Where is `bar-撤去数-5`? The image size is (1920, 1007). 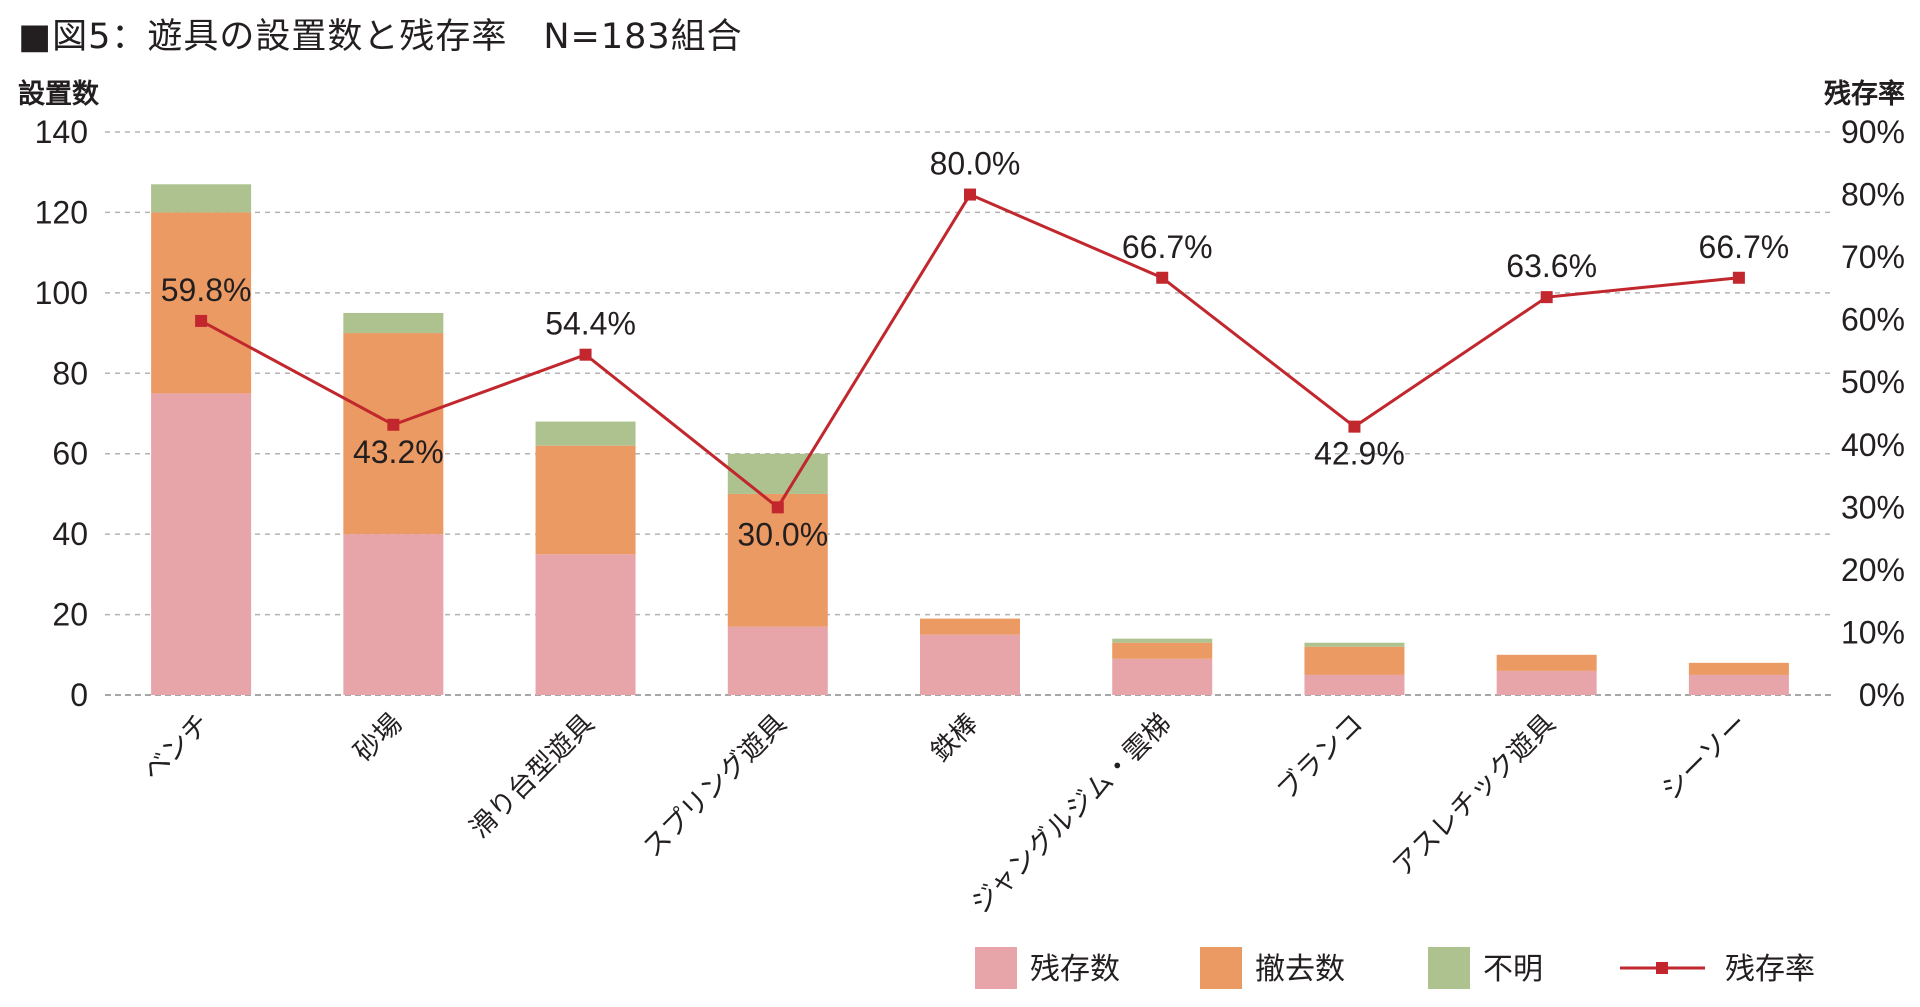 bar-撤去数-5 is located at coordinates (1162, 650).